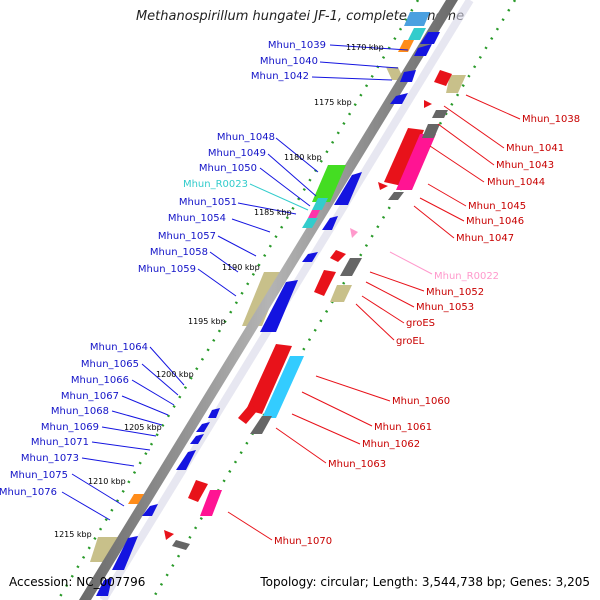  I want to click on tick-label: 1170 kbp, so click(365, 47).